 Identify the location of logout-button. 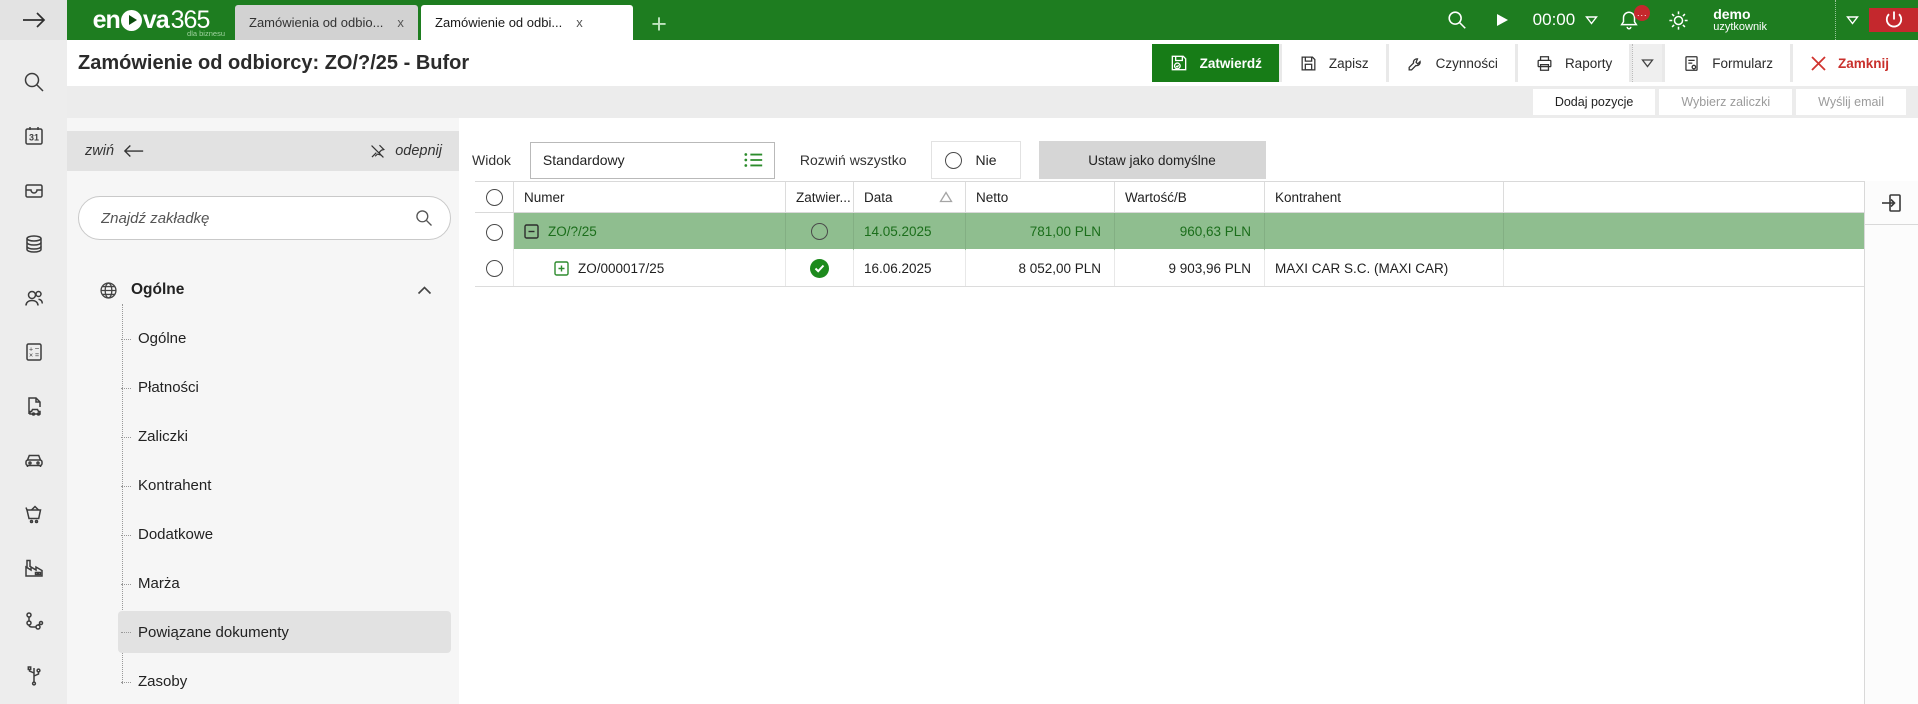
(1893, 20).